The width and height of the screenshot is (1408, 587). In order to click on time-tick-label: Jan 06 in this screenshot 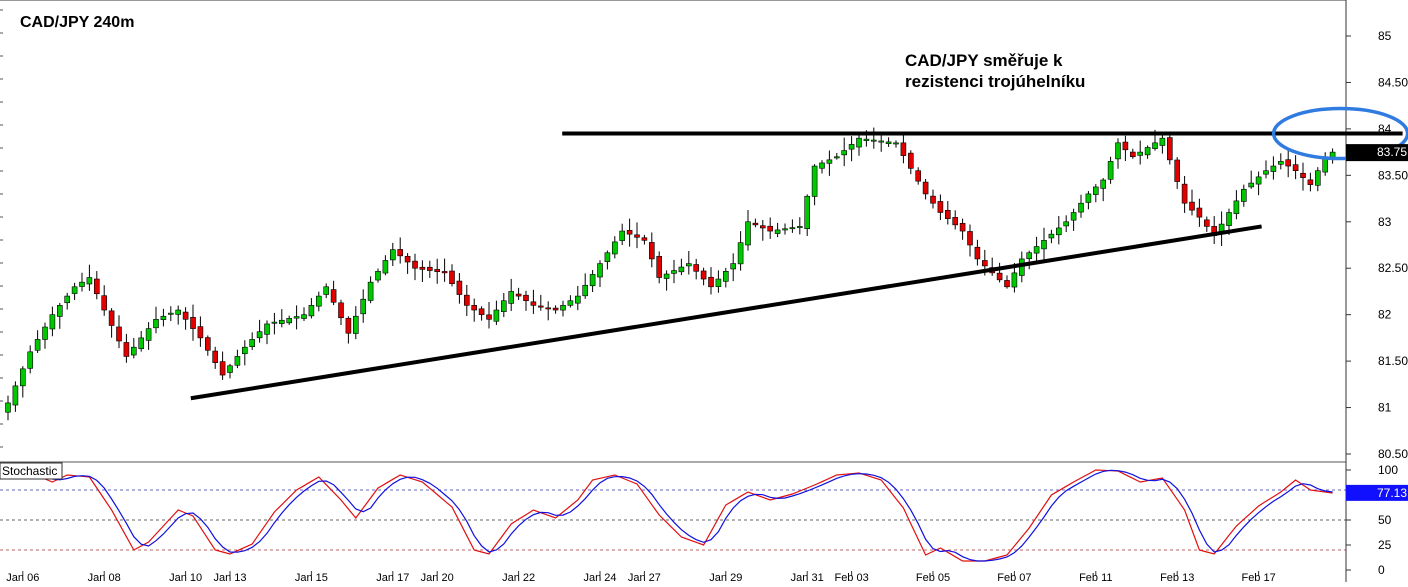, I will do `click(22, 577)`.